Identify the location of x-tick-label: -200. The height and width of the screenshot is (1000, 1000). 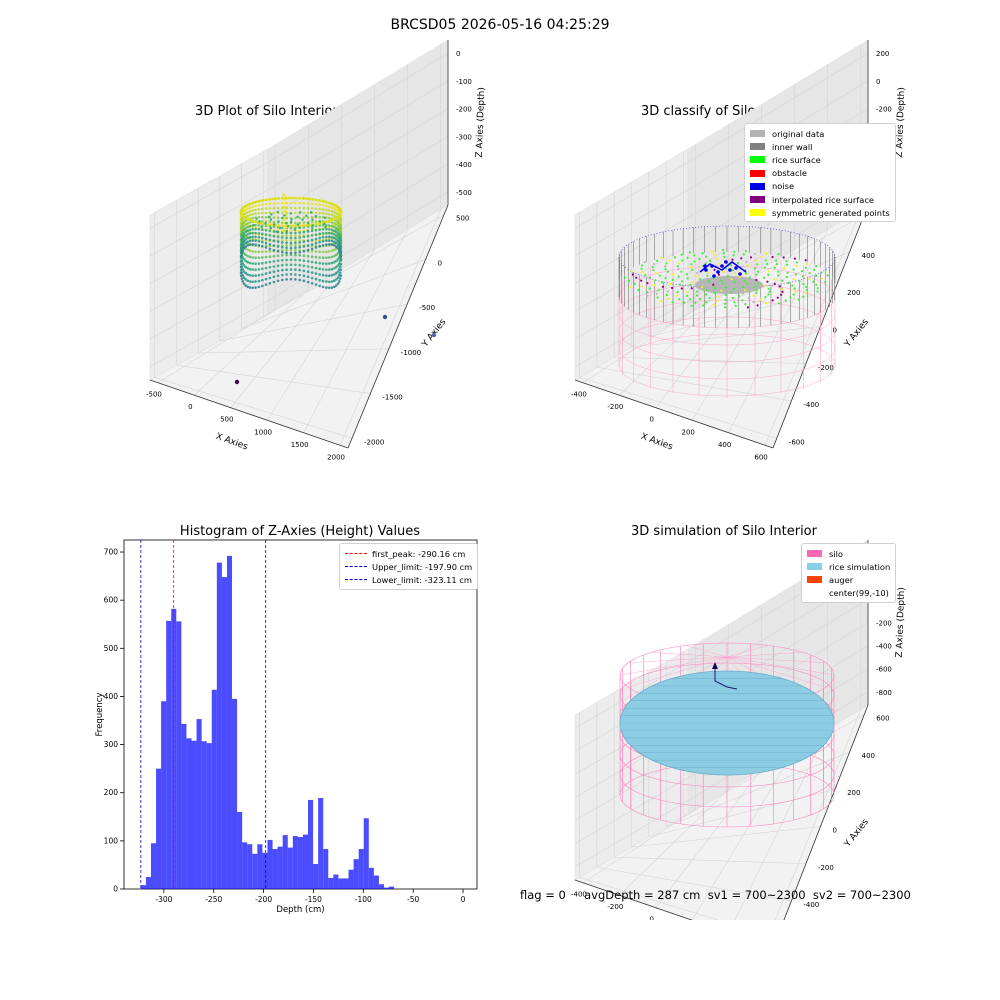
(615, 407).